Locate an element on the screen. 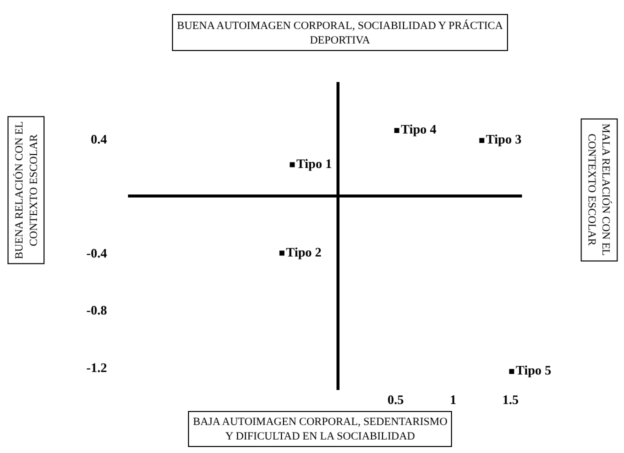 This screenshot has height=453, width=624. text: BUENA RELACIÓN CON EL CONTEXTO ESCOLAR is located at coordinates (26, 190).